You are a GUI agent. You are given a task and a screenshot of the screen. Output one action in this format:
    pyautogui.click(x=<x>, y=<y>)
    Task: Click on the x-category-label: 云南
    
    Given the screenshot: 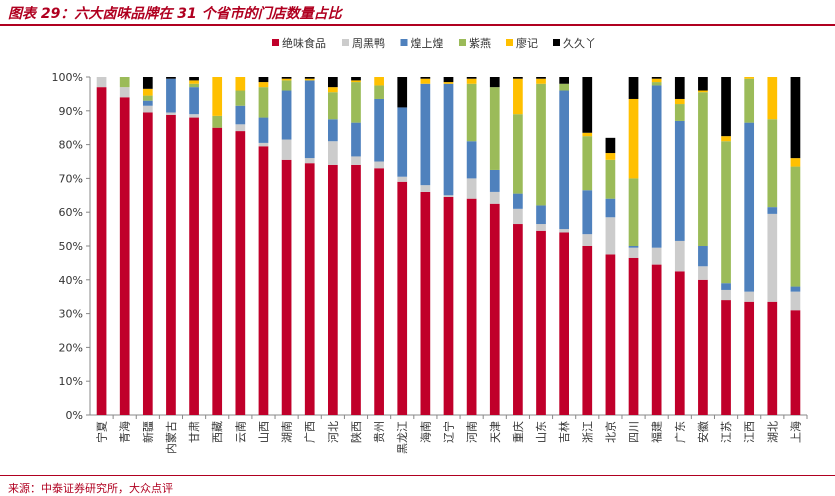 What is the action you would take?
    pyautogui.click(x=240, y=432)
    